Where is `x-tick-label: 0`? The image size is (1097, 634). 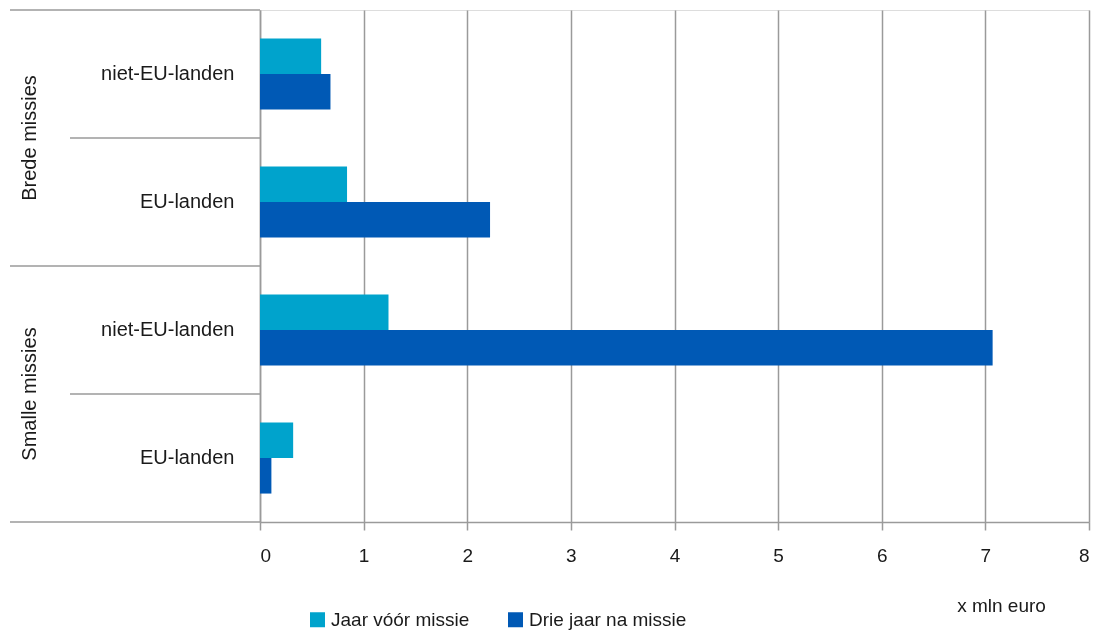
x-tick-label: 0 is located at coordinates (266, 555).